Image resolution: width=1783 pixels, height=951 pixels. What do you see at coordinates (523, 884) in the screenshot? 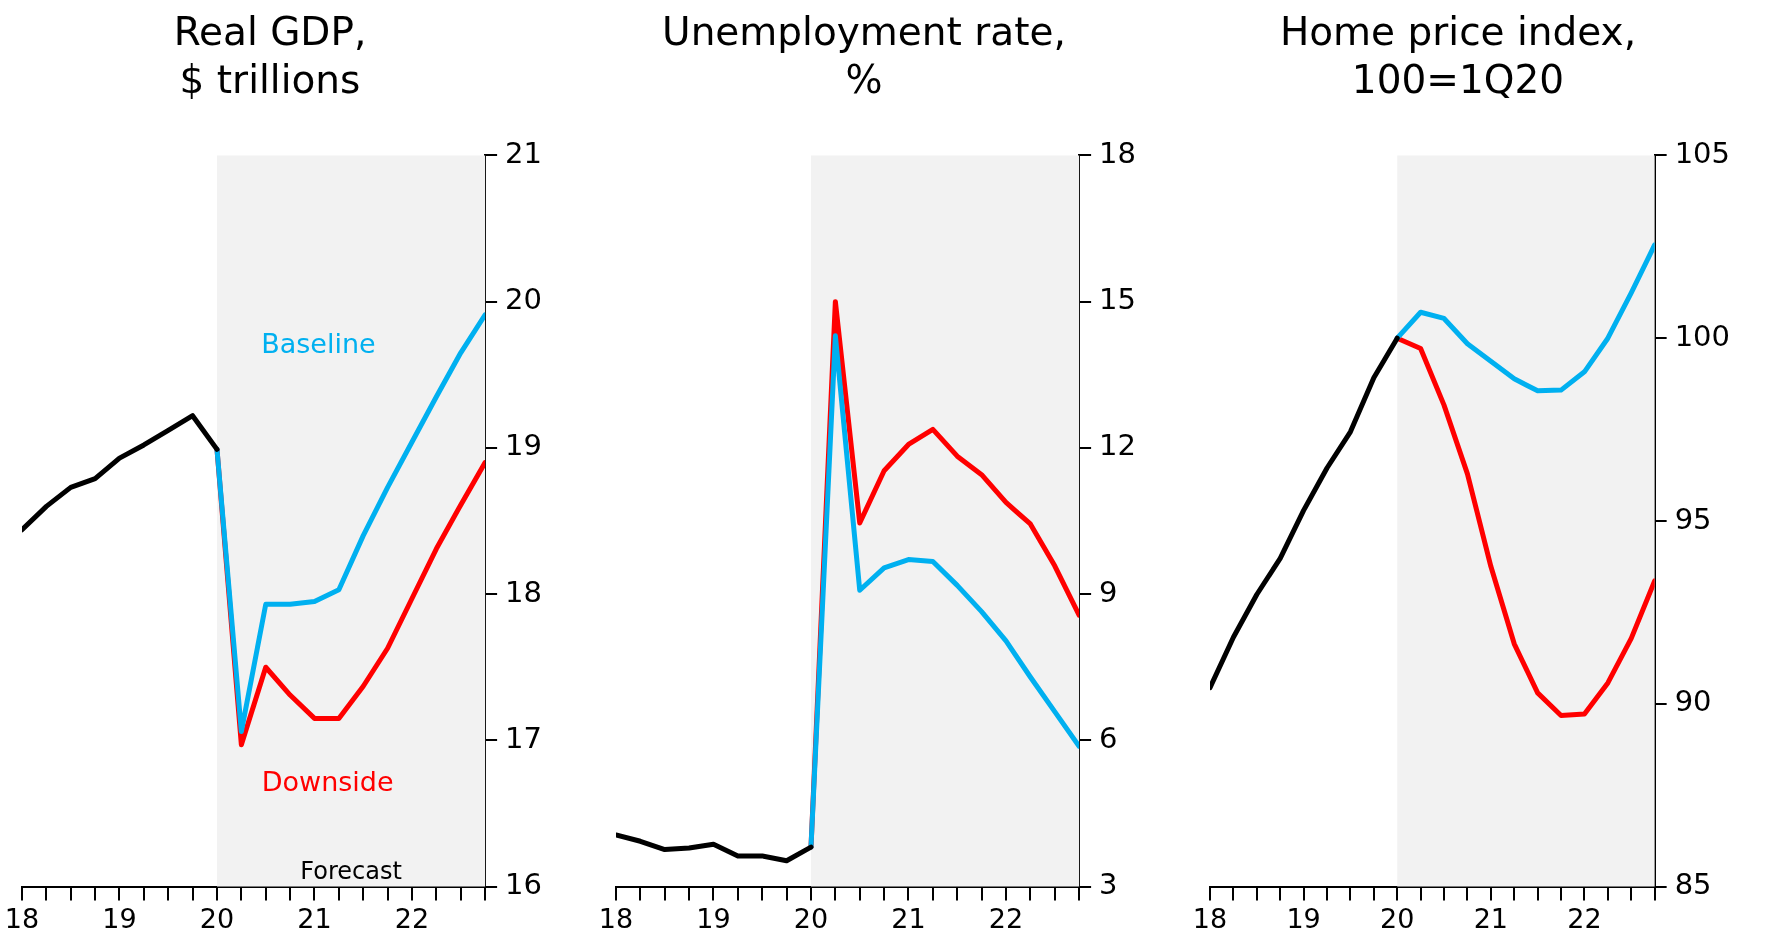
I see `y-tick-label: 16` at bounding box center [523, 884].